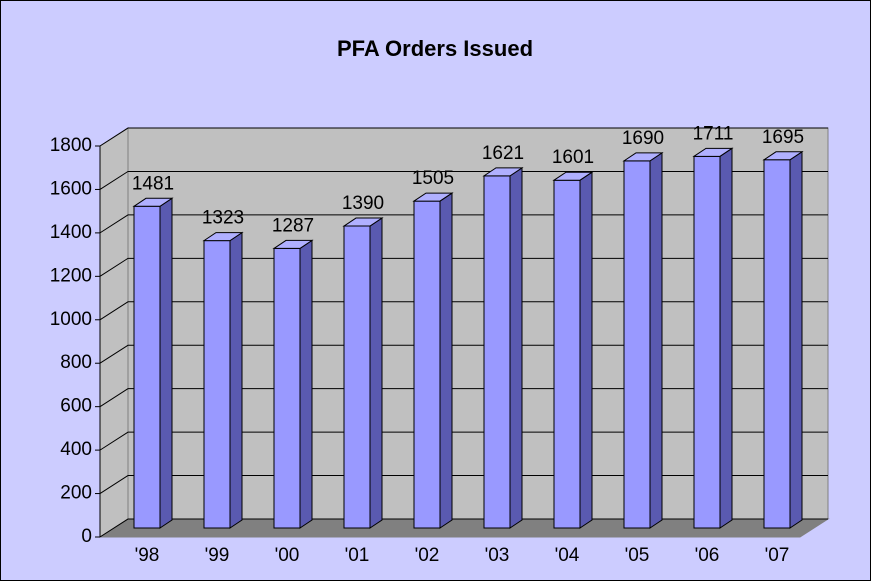  I want to click on data-label: 1601, so click(573, 157).